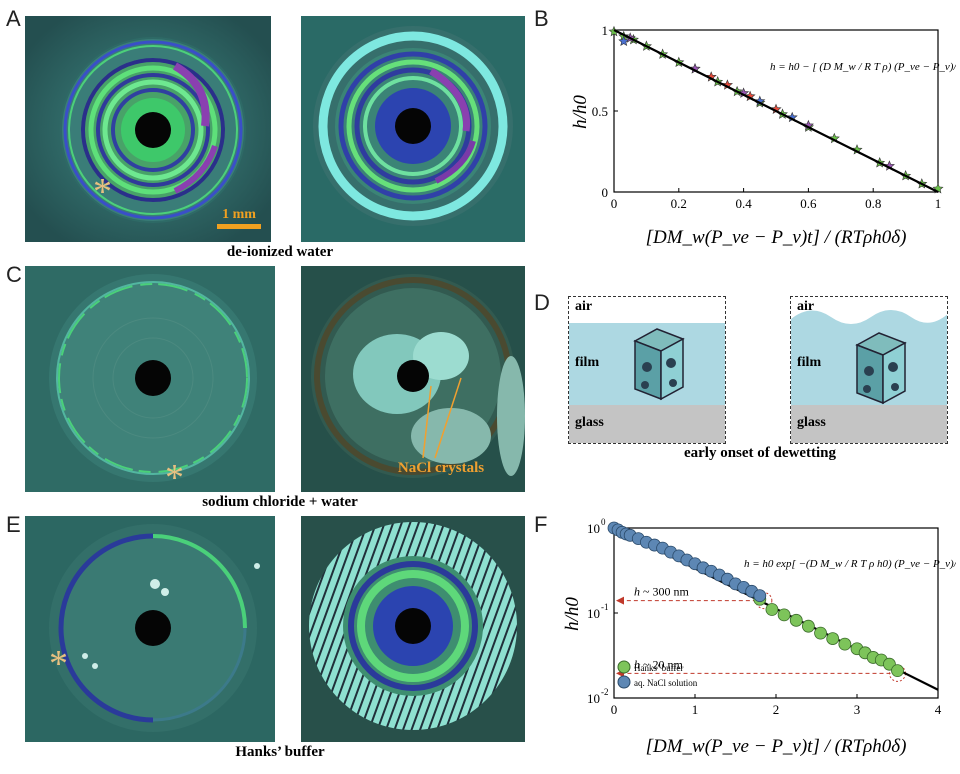 Image resolution: width=960 pixels, height=774 pixels. What do you see at coordinates (605, 30) in the screenshot?
I see `y-tick-label: 1` at bounding box center [605, 30].